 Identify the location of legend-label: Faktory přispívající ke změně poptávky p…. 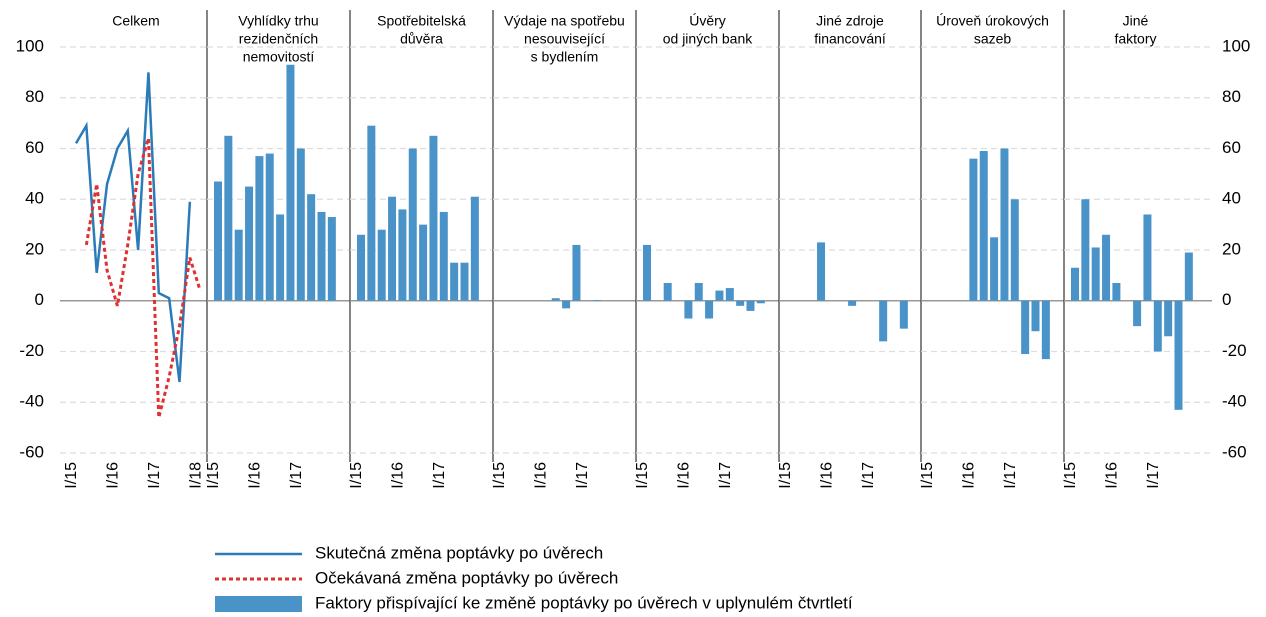
(584, 602).